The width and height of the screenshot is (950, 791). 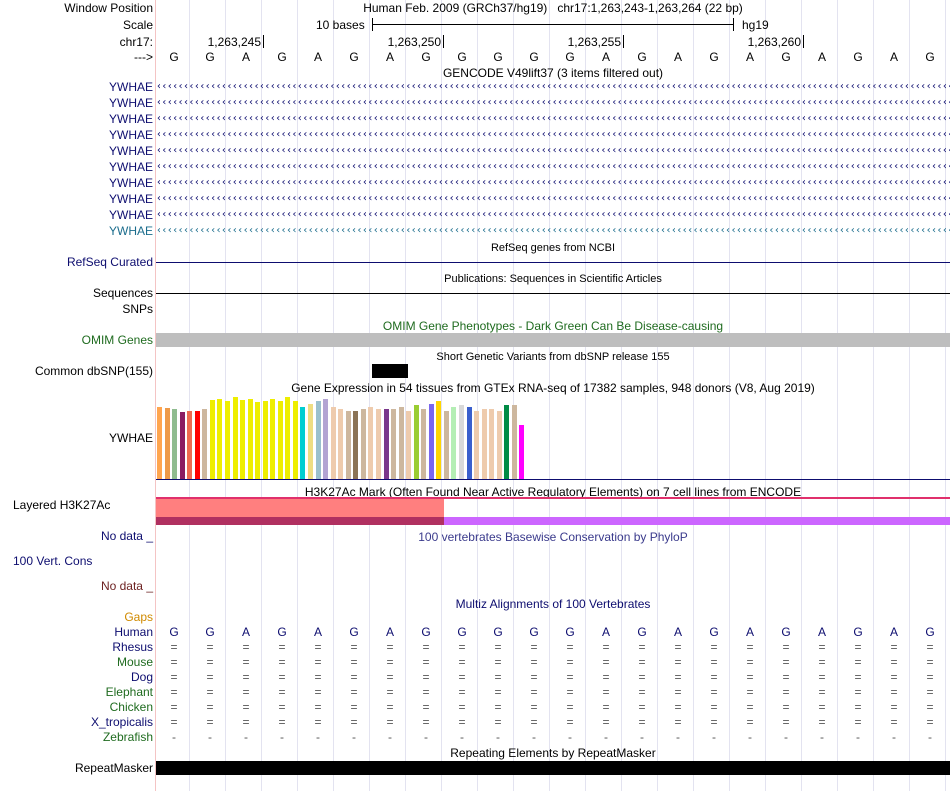 What do you see at coordinates (109, 262) in the screenshot?
I see `refseq-curated-label: RefSeq Curated` at bounding box center [109, 262].